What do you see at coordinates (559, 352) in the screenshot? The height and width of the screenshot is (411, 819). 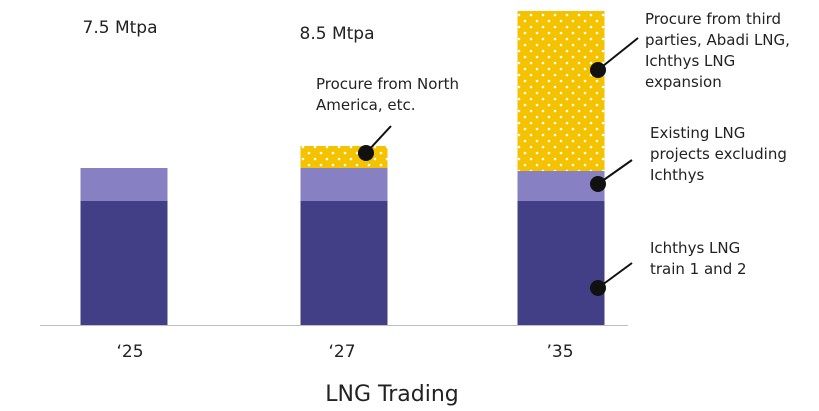 I see `x-tick-label: ’35` at bounding box center [559, 352].